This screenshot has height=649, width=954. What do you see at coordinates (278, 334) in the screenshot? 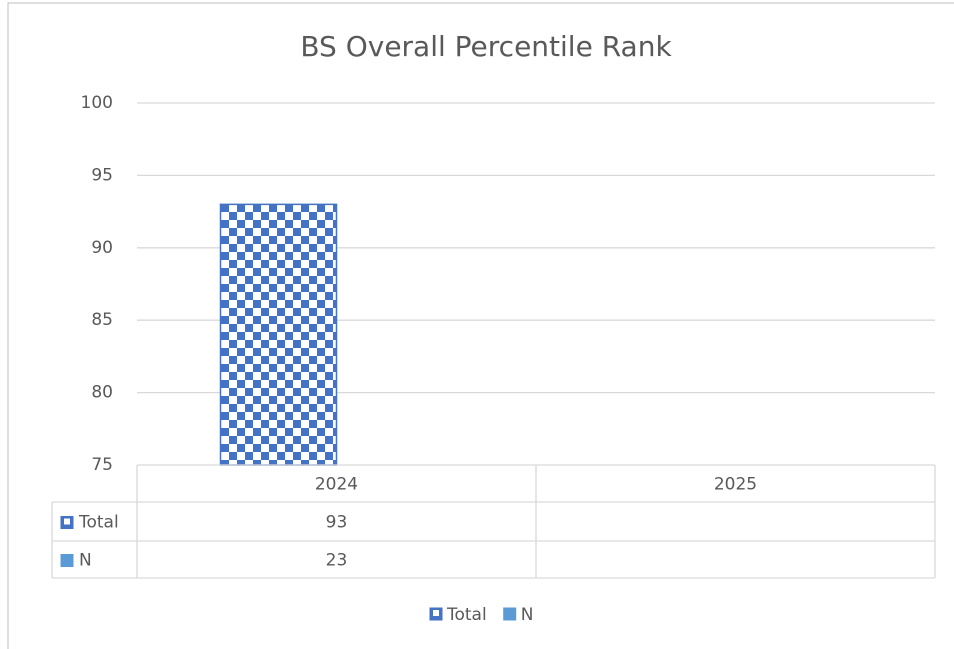
I see `bar` at bounding box center [278, 334].